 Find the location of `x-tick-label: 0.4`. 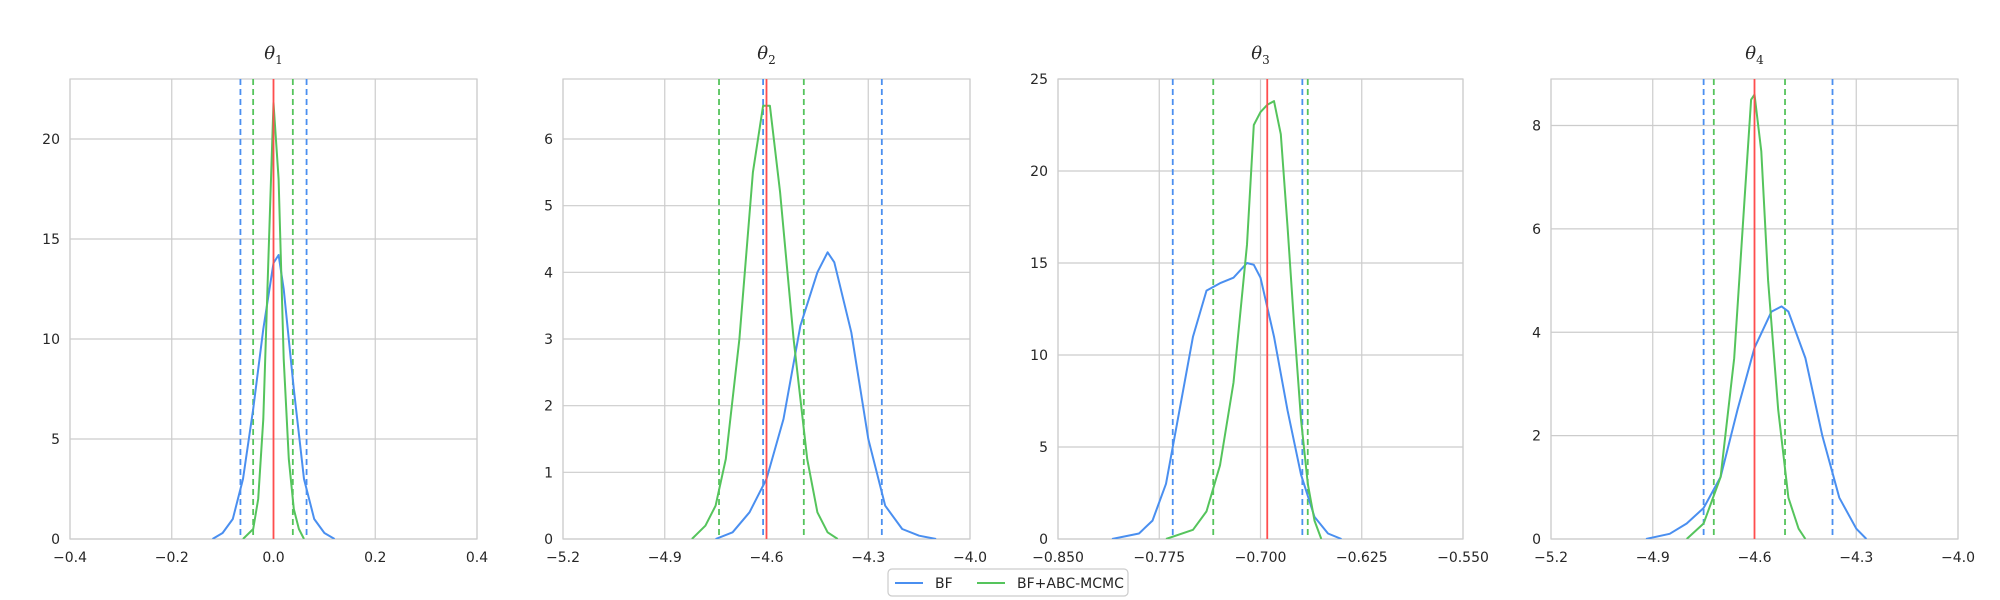

x-tick-label: 0.4 is located at coordinates (477, 558).